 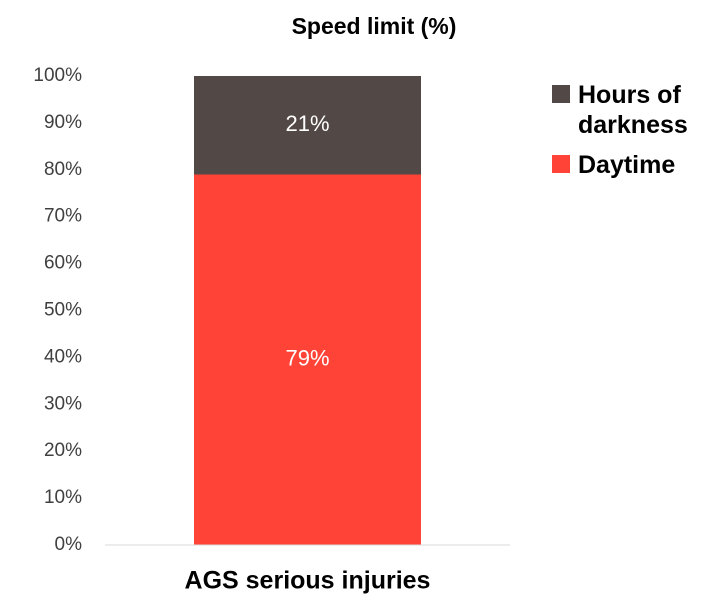 What do you see at coordinates (69, 544) in the screenshot?
I see `y-tick-label: 0%` at bounding box center [69, 544].